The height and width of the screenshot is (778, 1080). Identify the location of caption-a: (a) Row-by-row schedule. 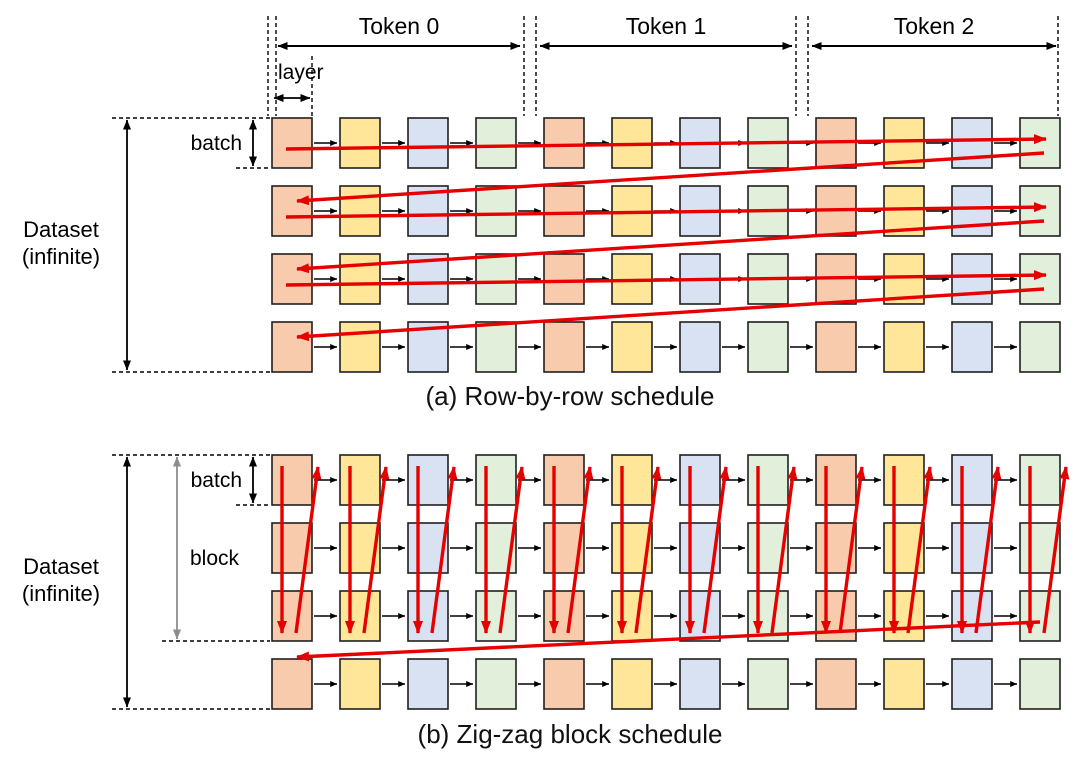
(570, 396).